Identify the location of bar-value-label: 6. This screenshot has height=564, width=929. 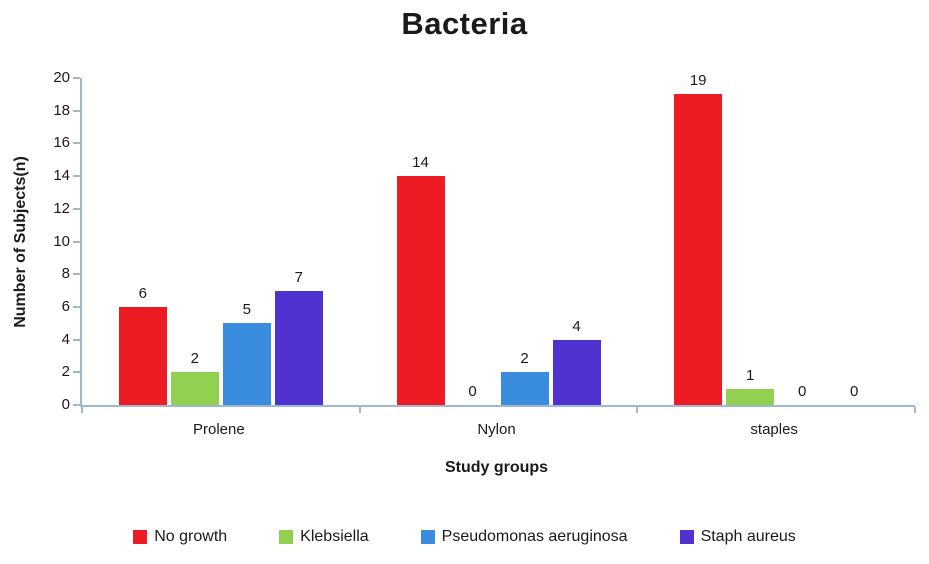
(142, 293).